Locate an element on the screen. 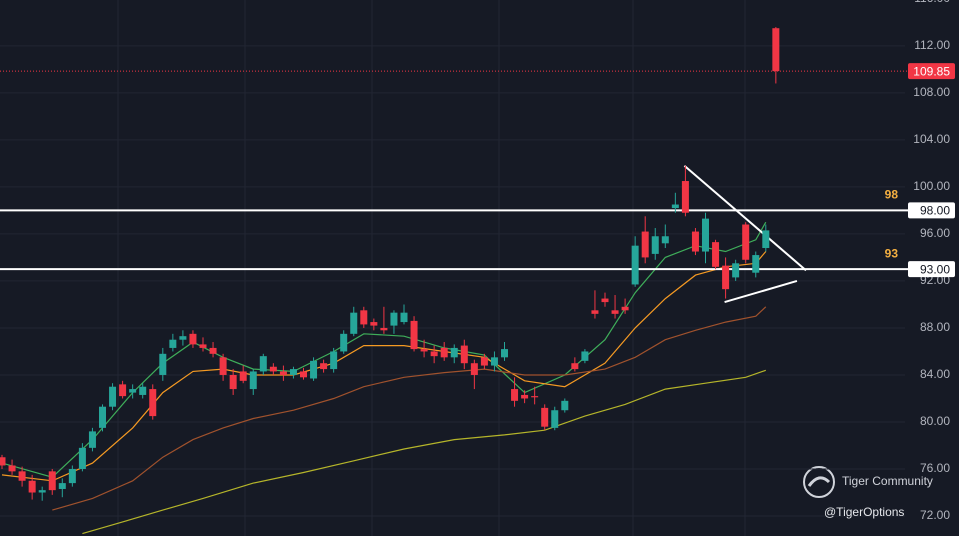 The width and height of the screenshot is (959, 536). watermark-logo is located at coordinates (819, 482).